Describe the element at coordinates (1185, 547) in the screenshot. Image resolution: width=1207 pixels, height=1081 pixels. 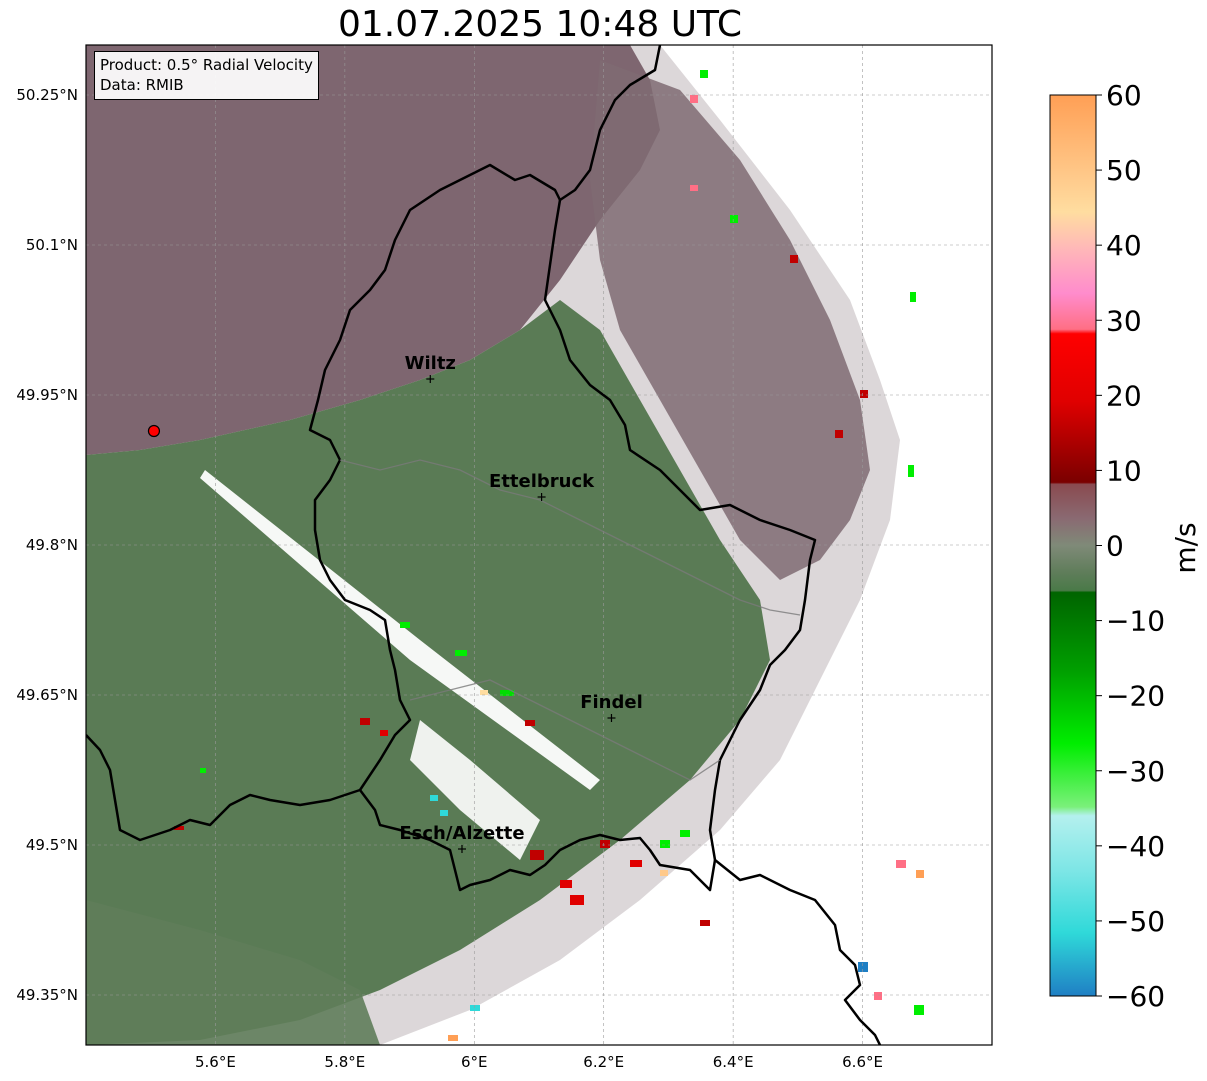
I see `colorbar-unit-label: m/s` at that location.